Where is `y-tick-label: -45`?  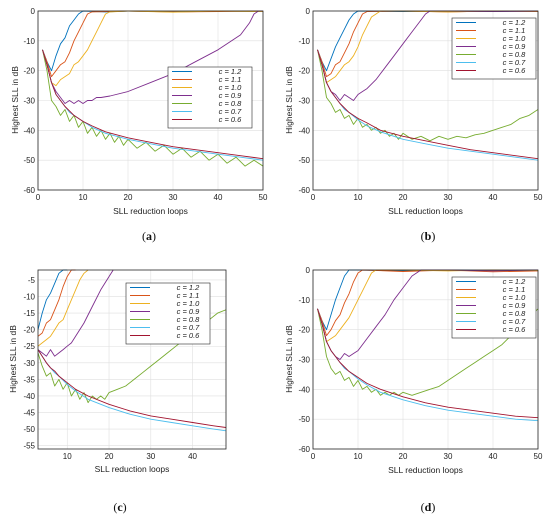 y-tick-label: -45 is located at coordinates (29, 413).